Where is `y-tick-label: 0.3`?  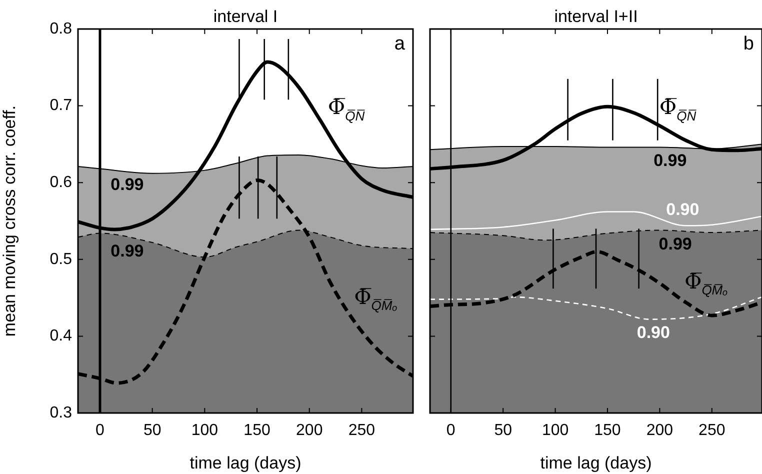 y-tick-label: 0.3 is located at coordinates (61, 413).